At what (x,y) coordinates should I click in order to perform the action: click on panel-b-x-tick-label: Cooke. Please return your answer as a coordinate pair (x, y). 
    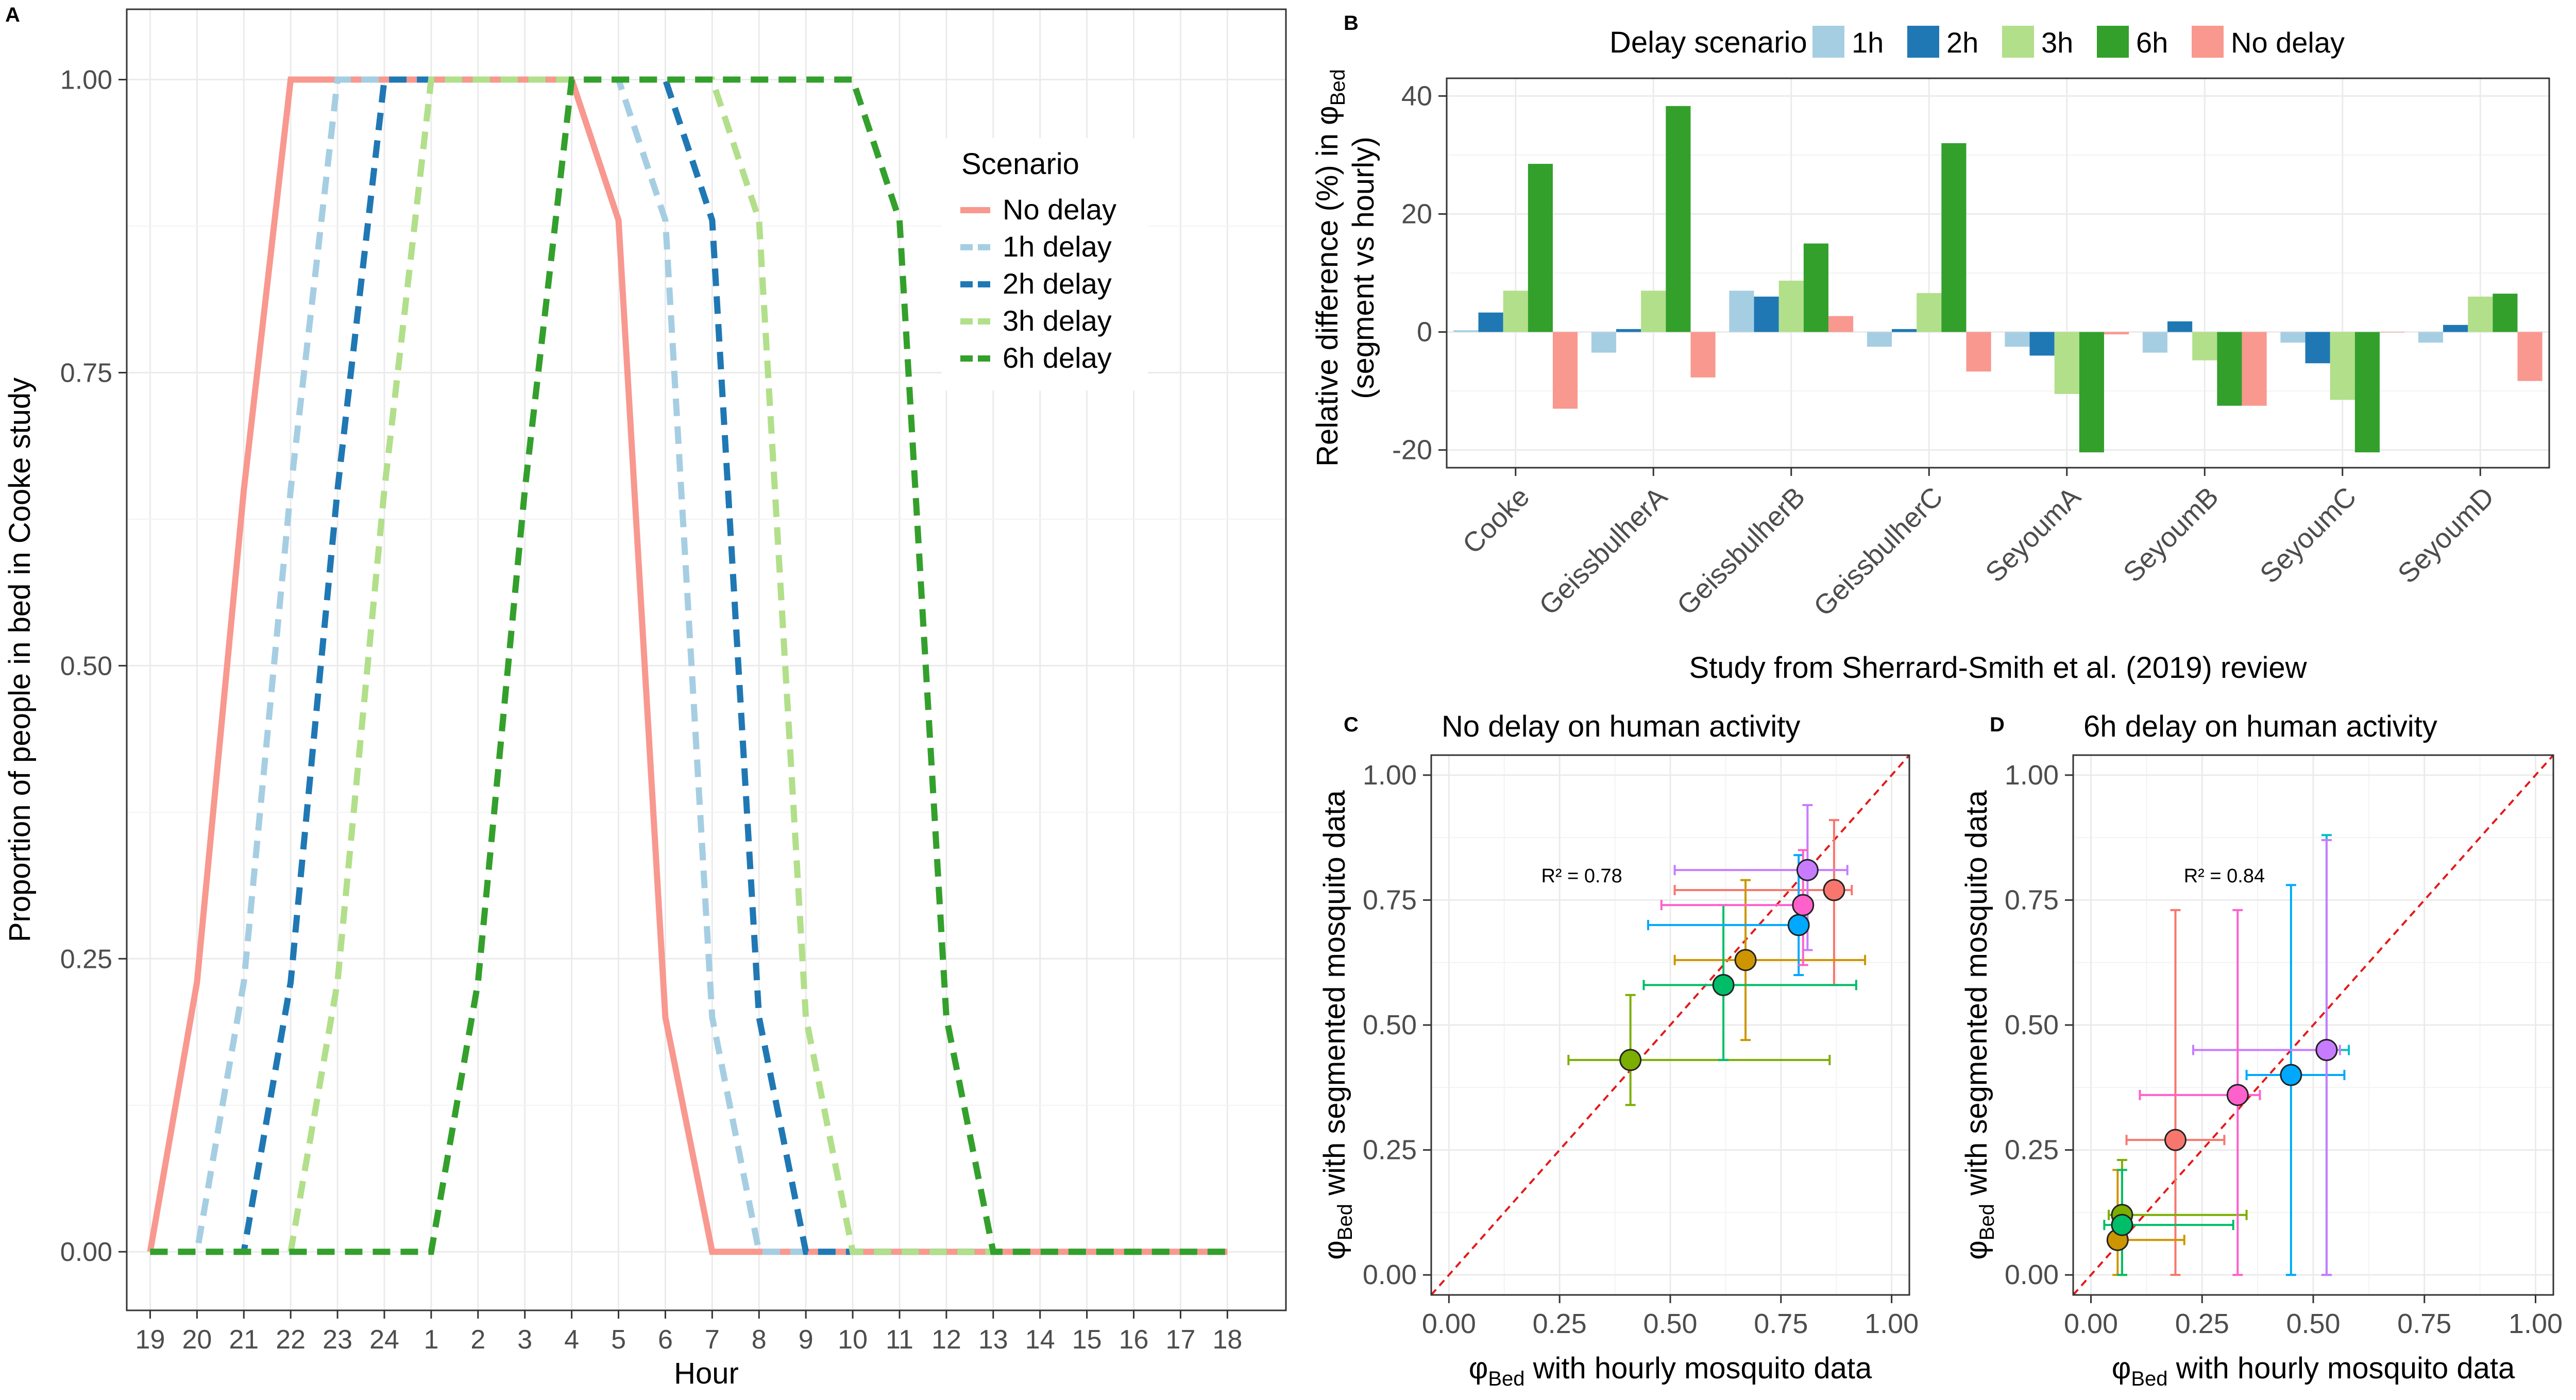
    Looking at the image, I should click on (1495, 520).